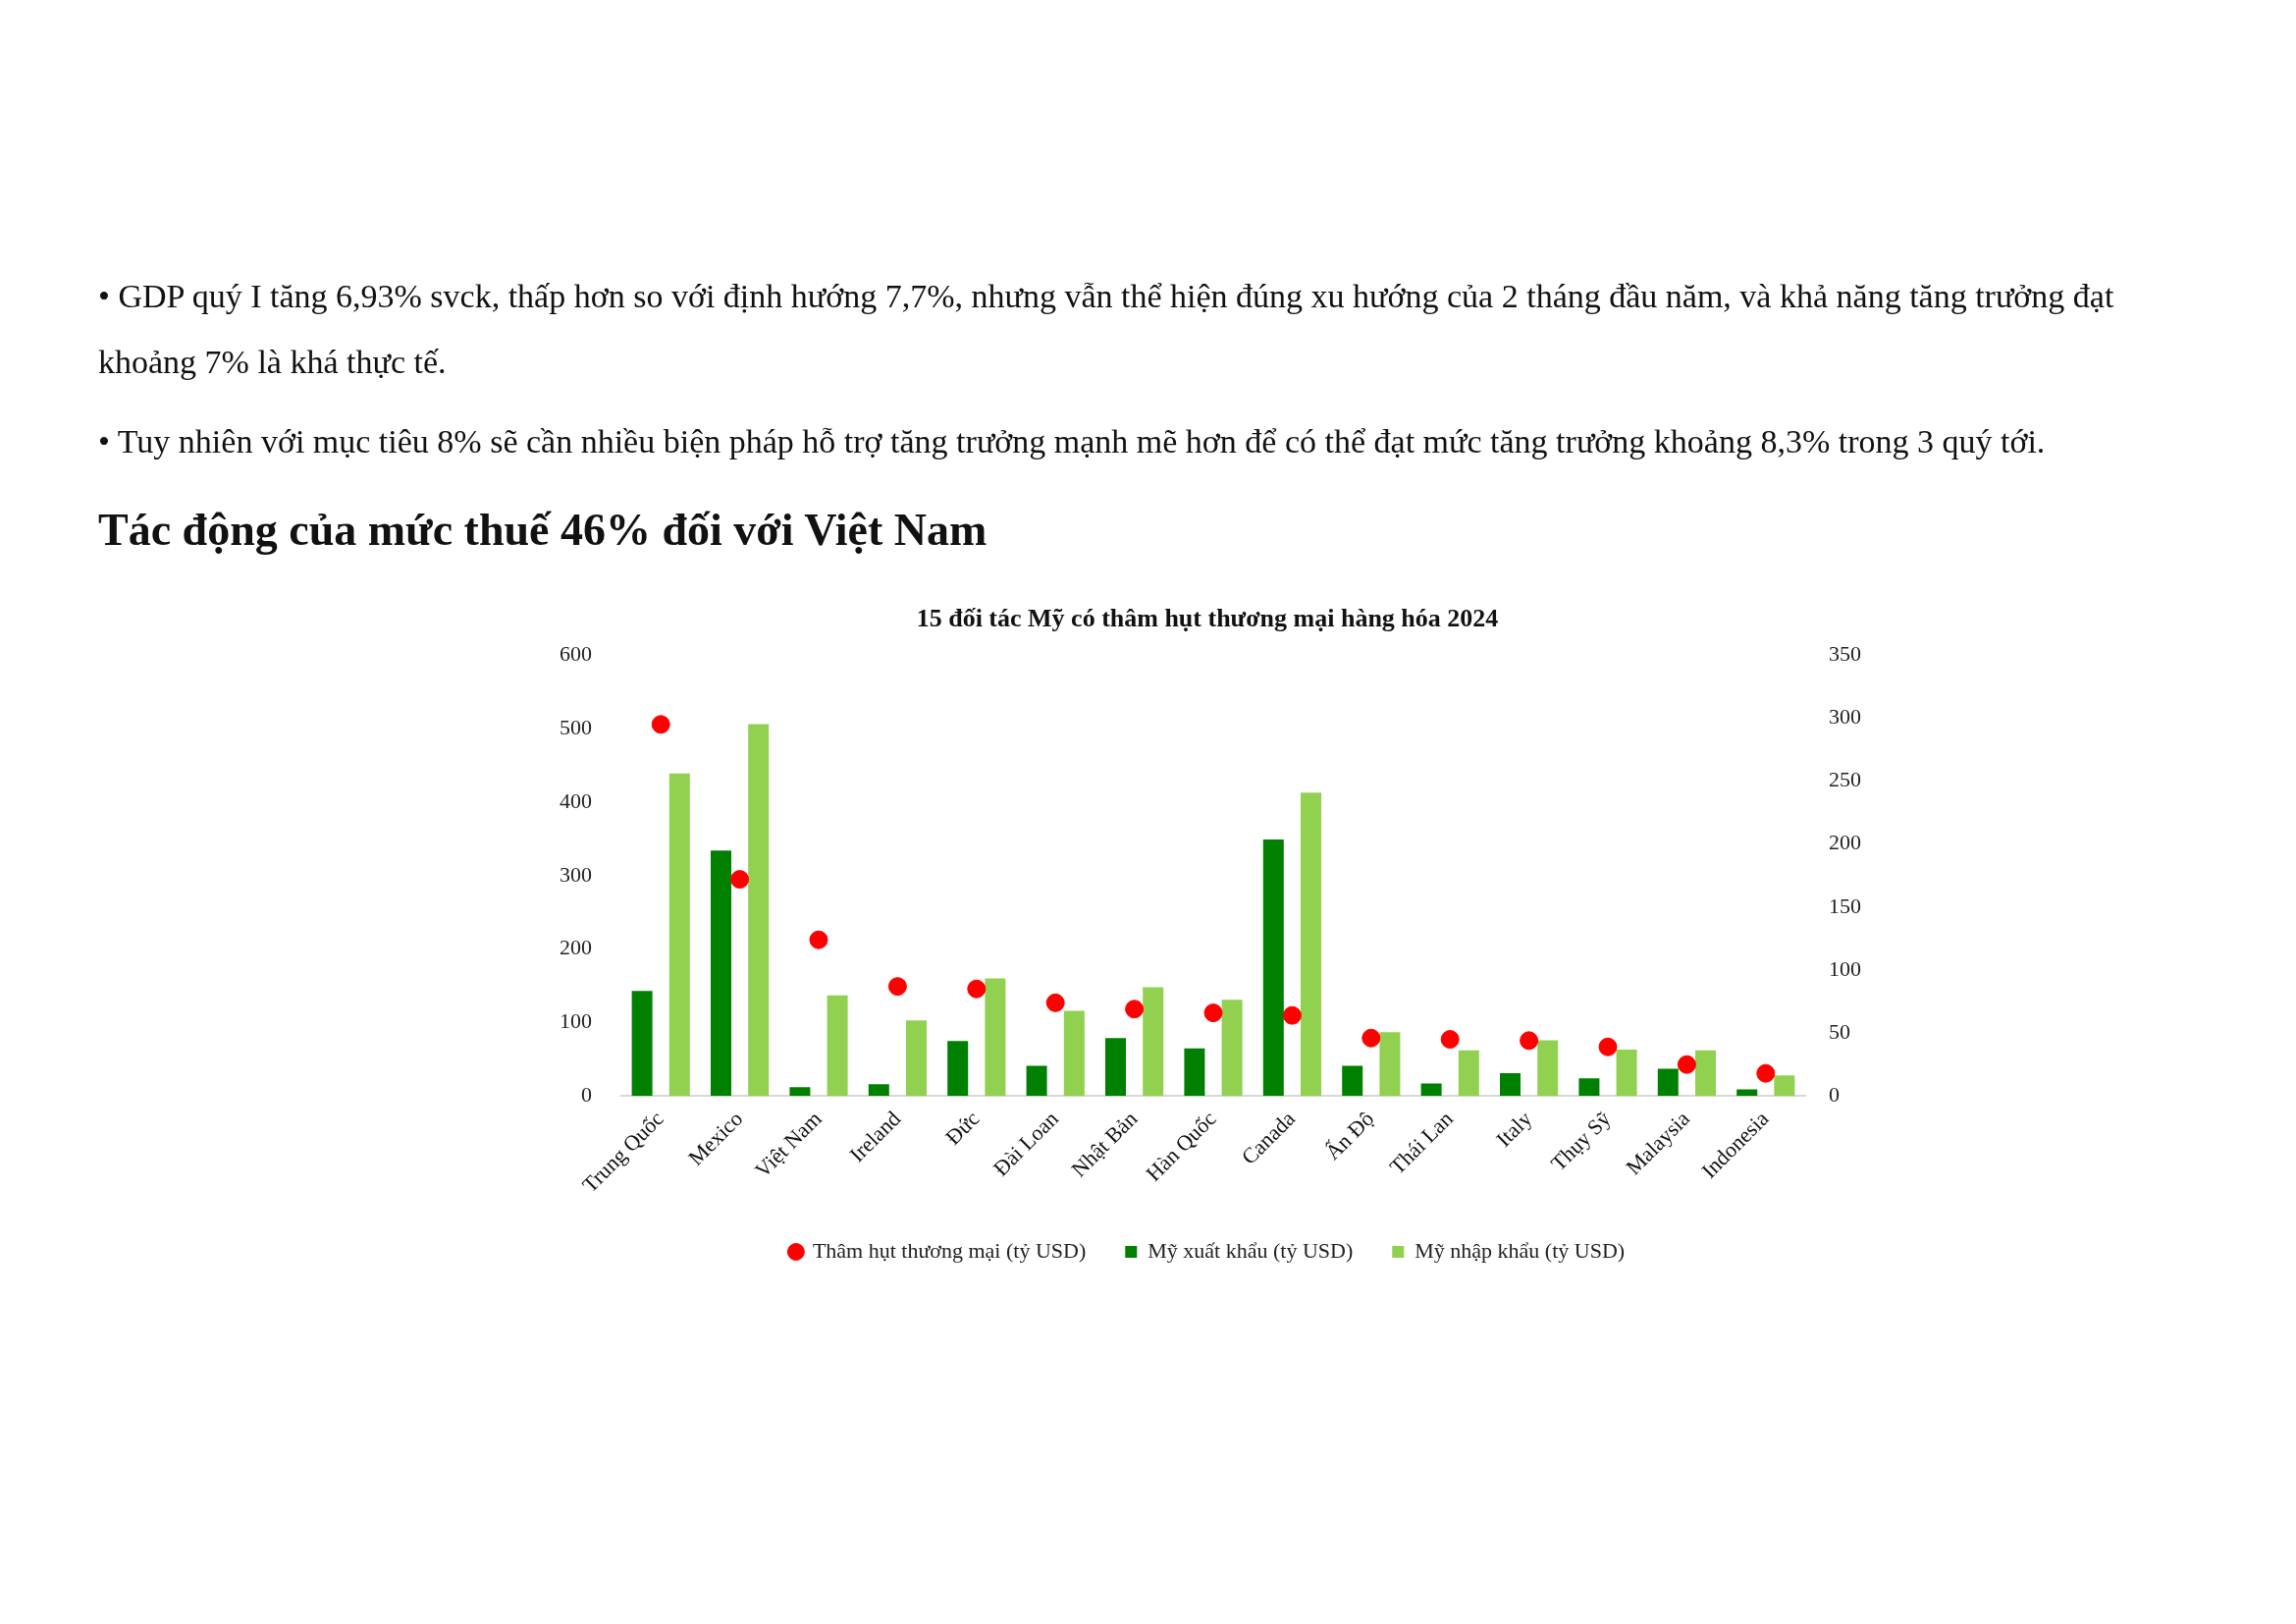 This screenshot has height=1624, width=2296. Describe the element at coordinates (1207, 618) in the screenshot. I see `chart-title: 15 đối tác Mỹ có thâm hụt thương mại hàng hóa 2024` at that location.